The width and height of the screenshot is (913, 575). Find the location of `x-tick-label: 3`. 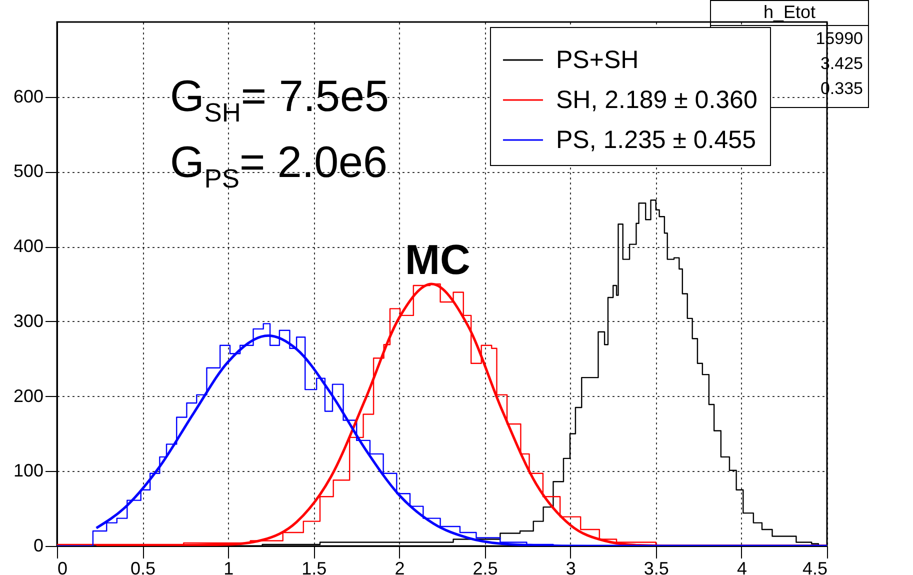

x-tick-label: 3 is located at coordinates (571, 566).